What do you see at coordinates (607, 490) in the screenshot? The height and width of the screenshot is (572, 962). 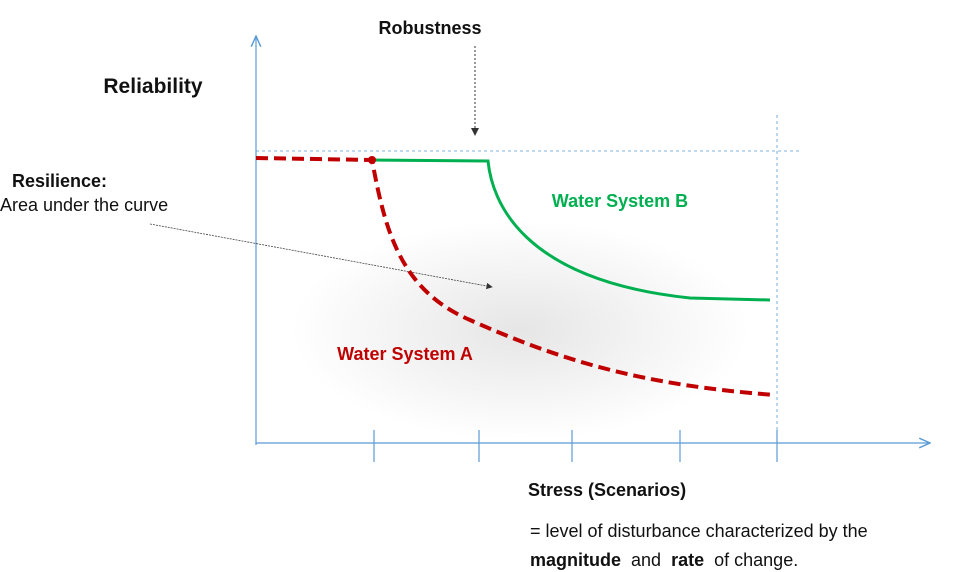 I see `label: Stress (Scenarios)` at bounding box center [607, 490].